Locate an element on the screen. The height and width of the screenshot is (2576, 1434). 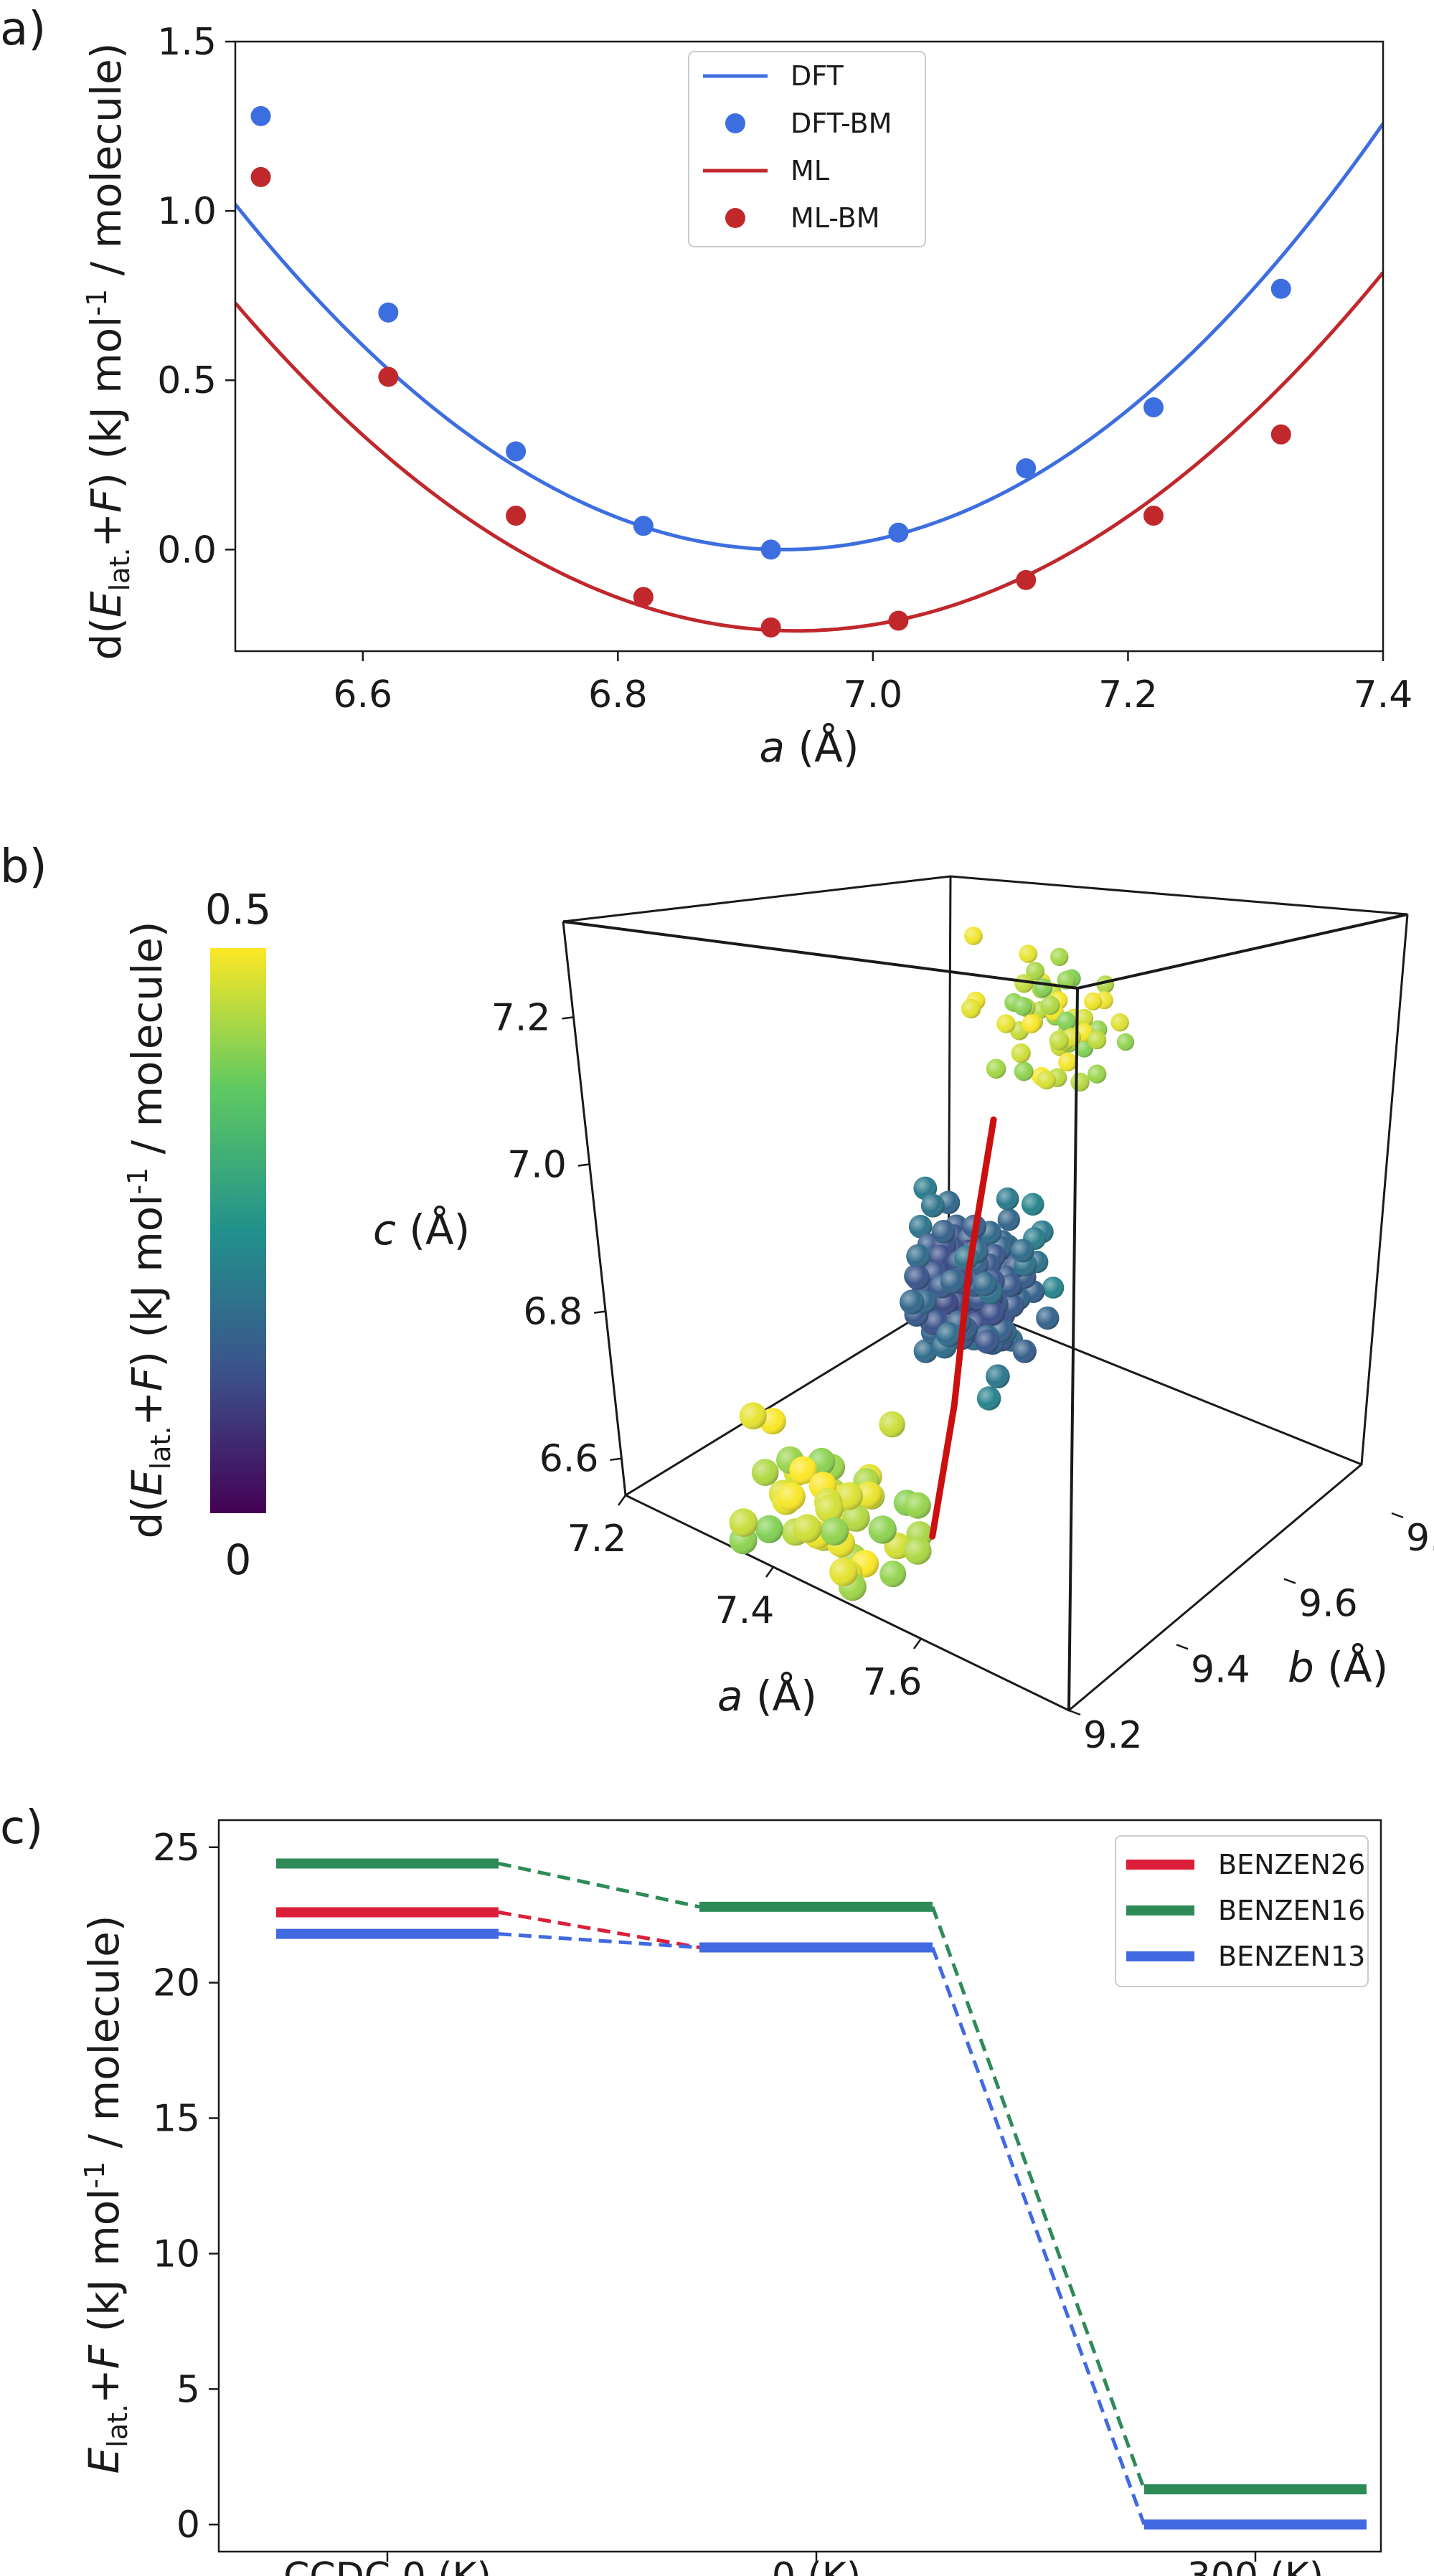
legend-marker-ml-bm is located at coordinates (735, 218).